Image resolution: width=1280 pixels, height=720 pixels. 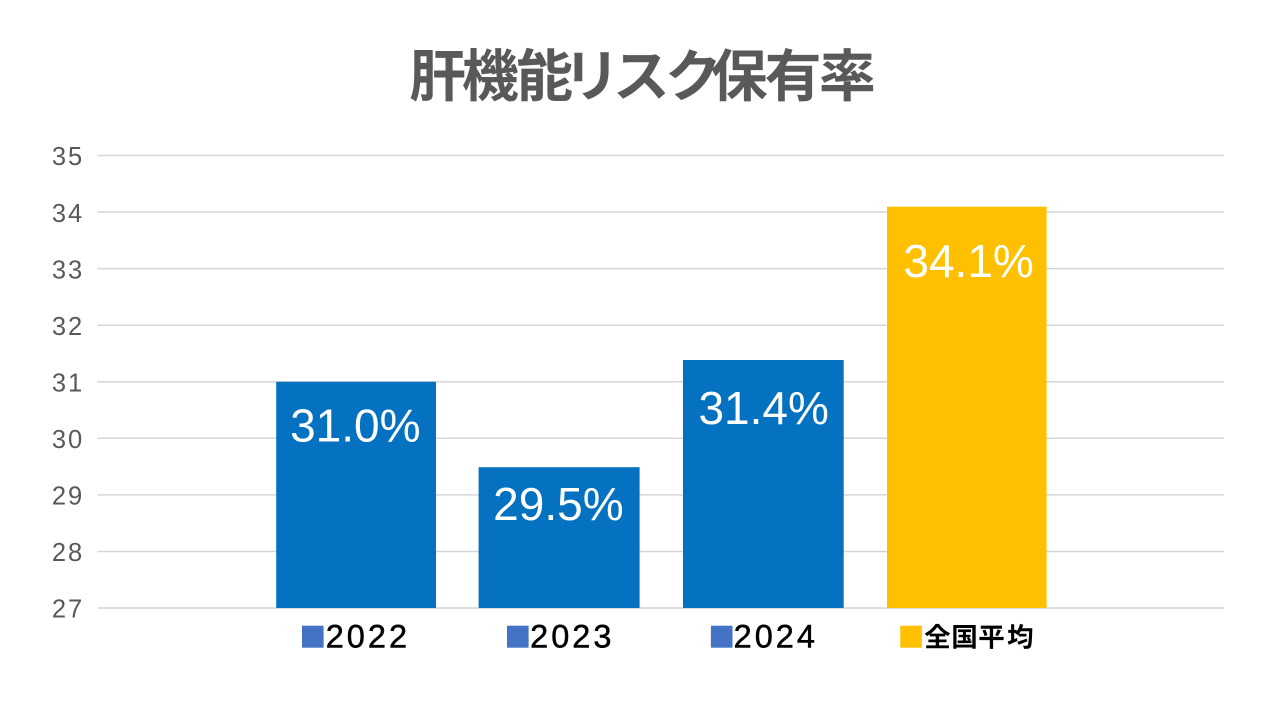 What do you see at coordinates (68, 497) in the screenshot?
I see `svg-text: 29` at bounding box center [68, 497].